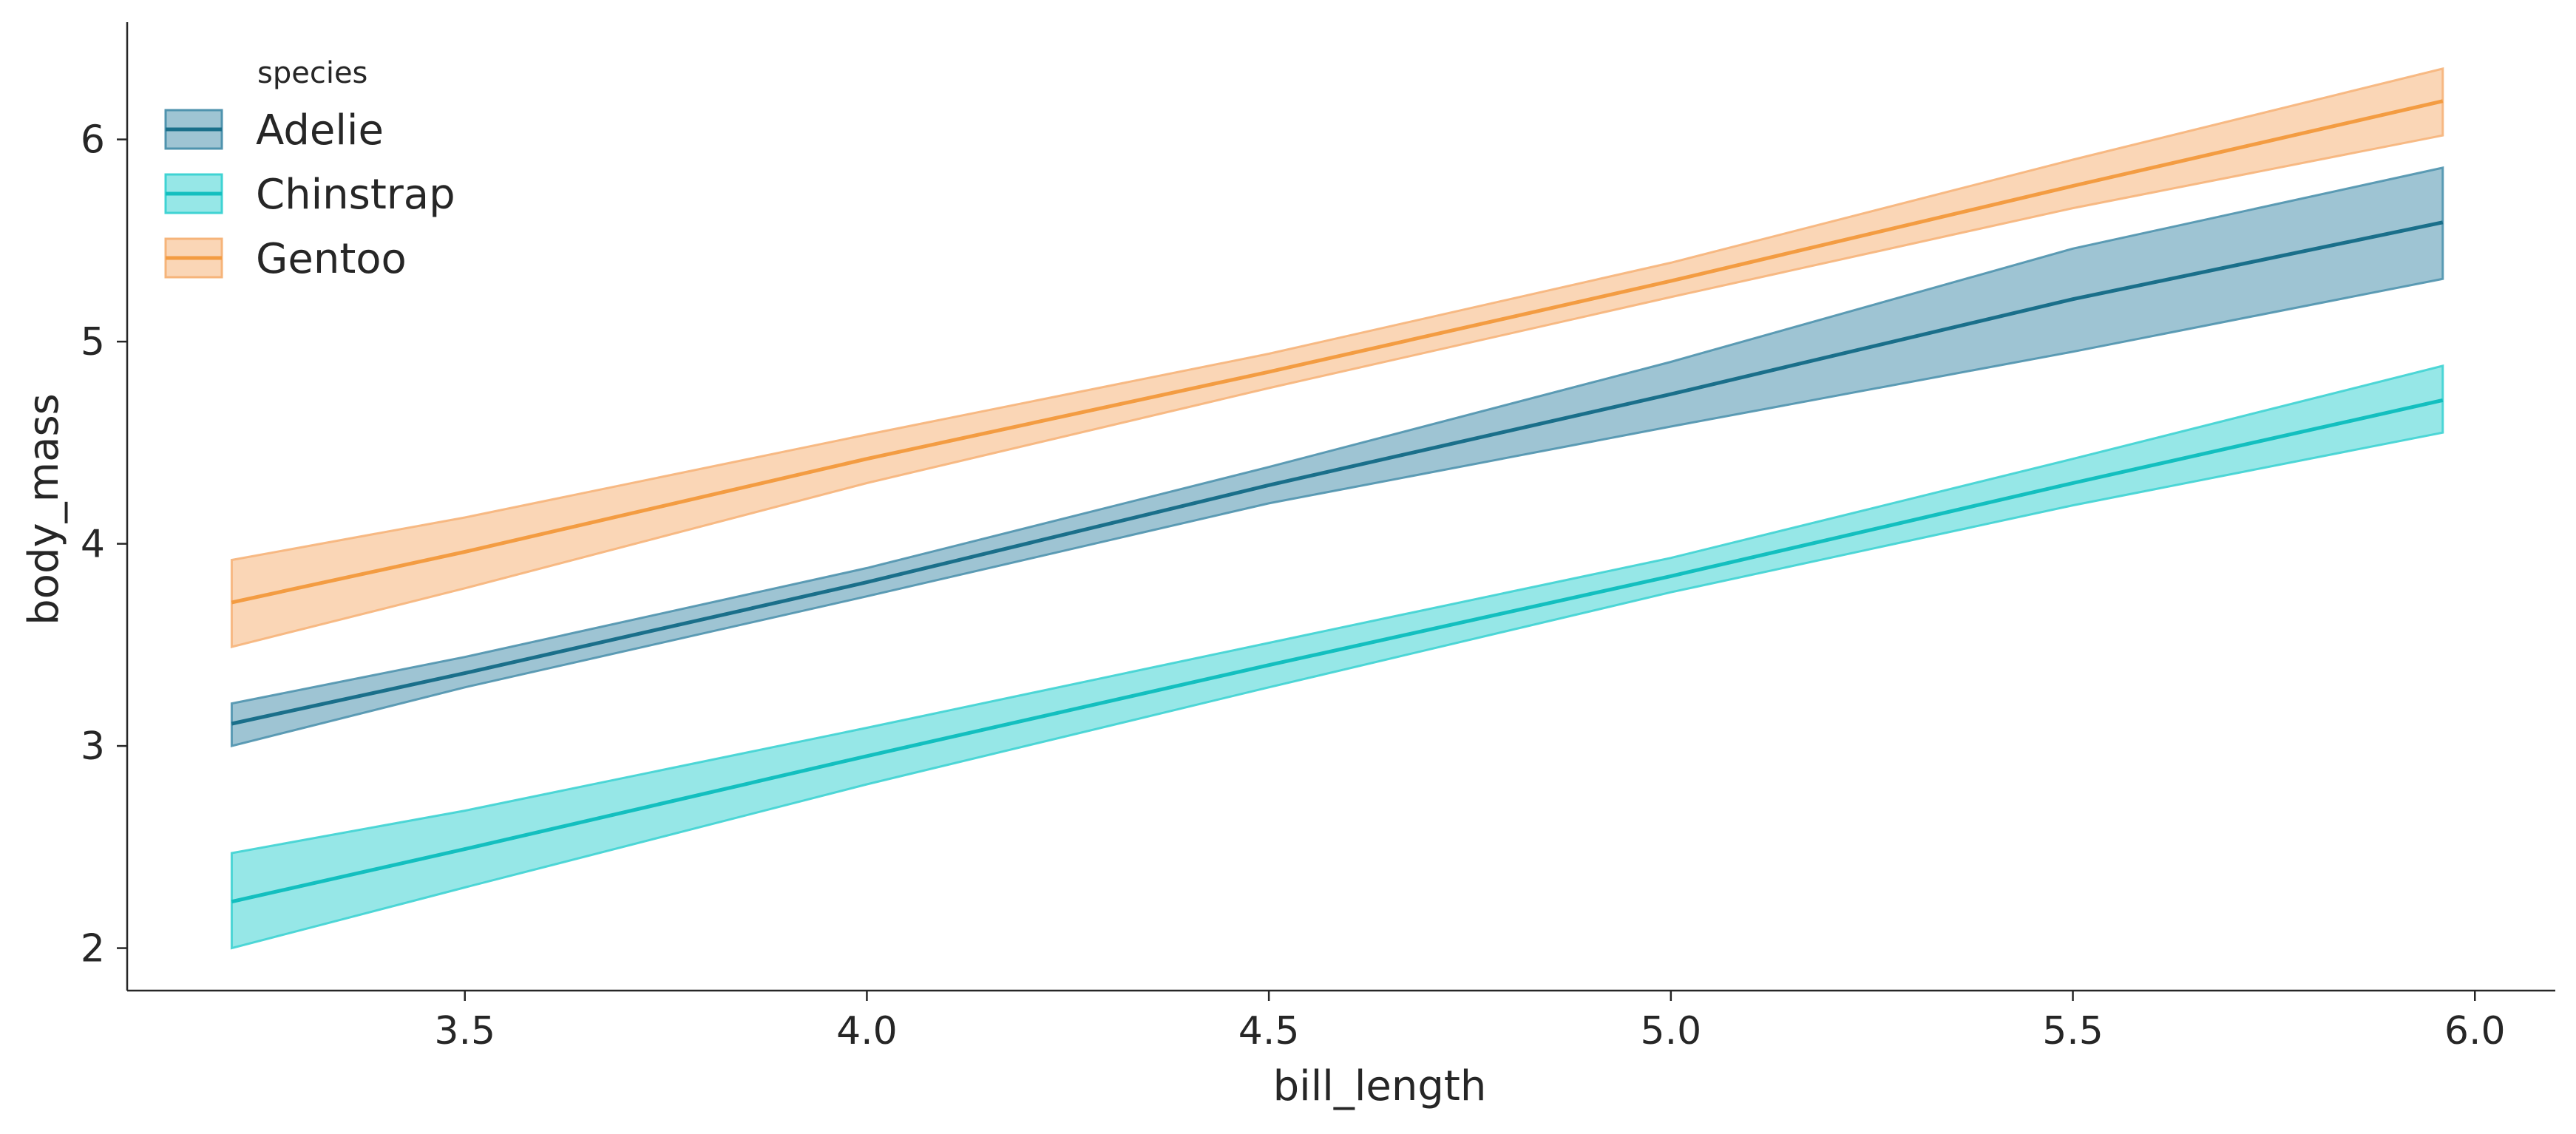 The width and height of the screenshot is (2576, 1134). I want to click on y-tick-label: 5, so click(93, 342).